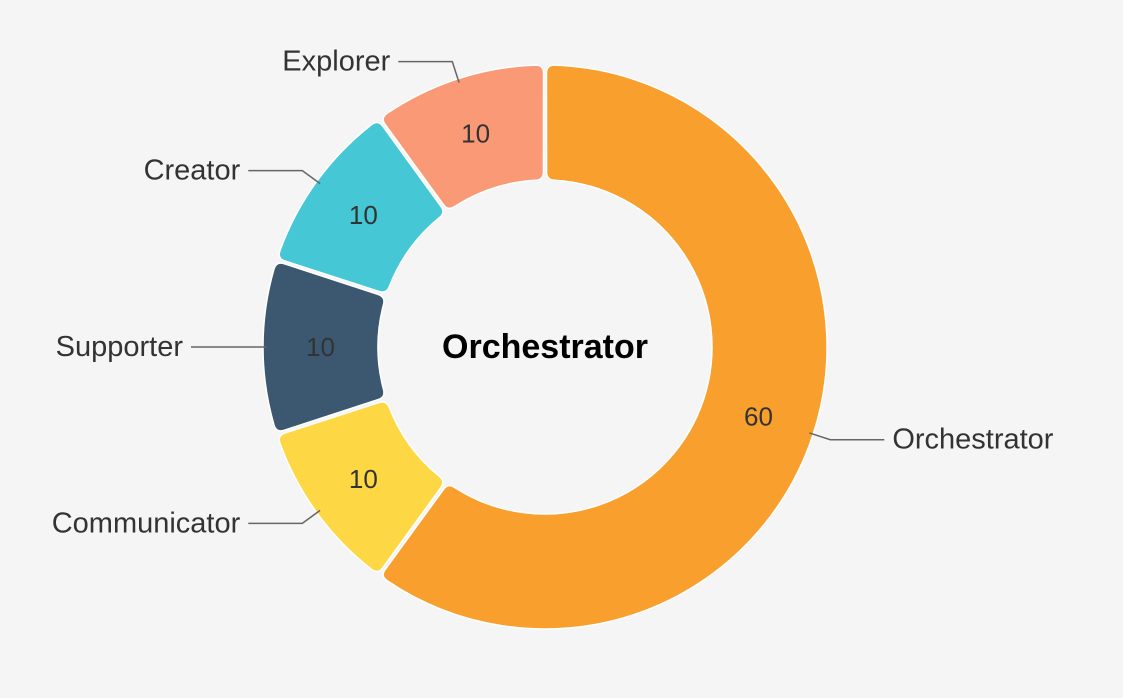  I want to click on leader-line-communicator, so click(284, 517).